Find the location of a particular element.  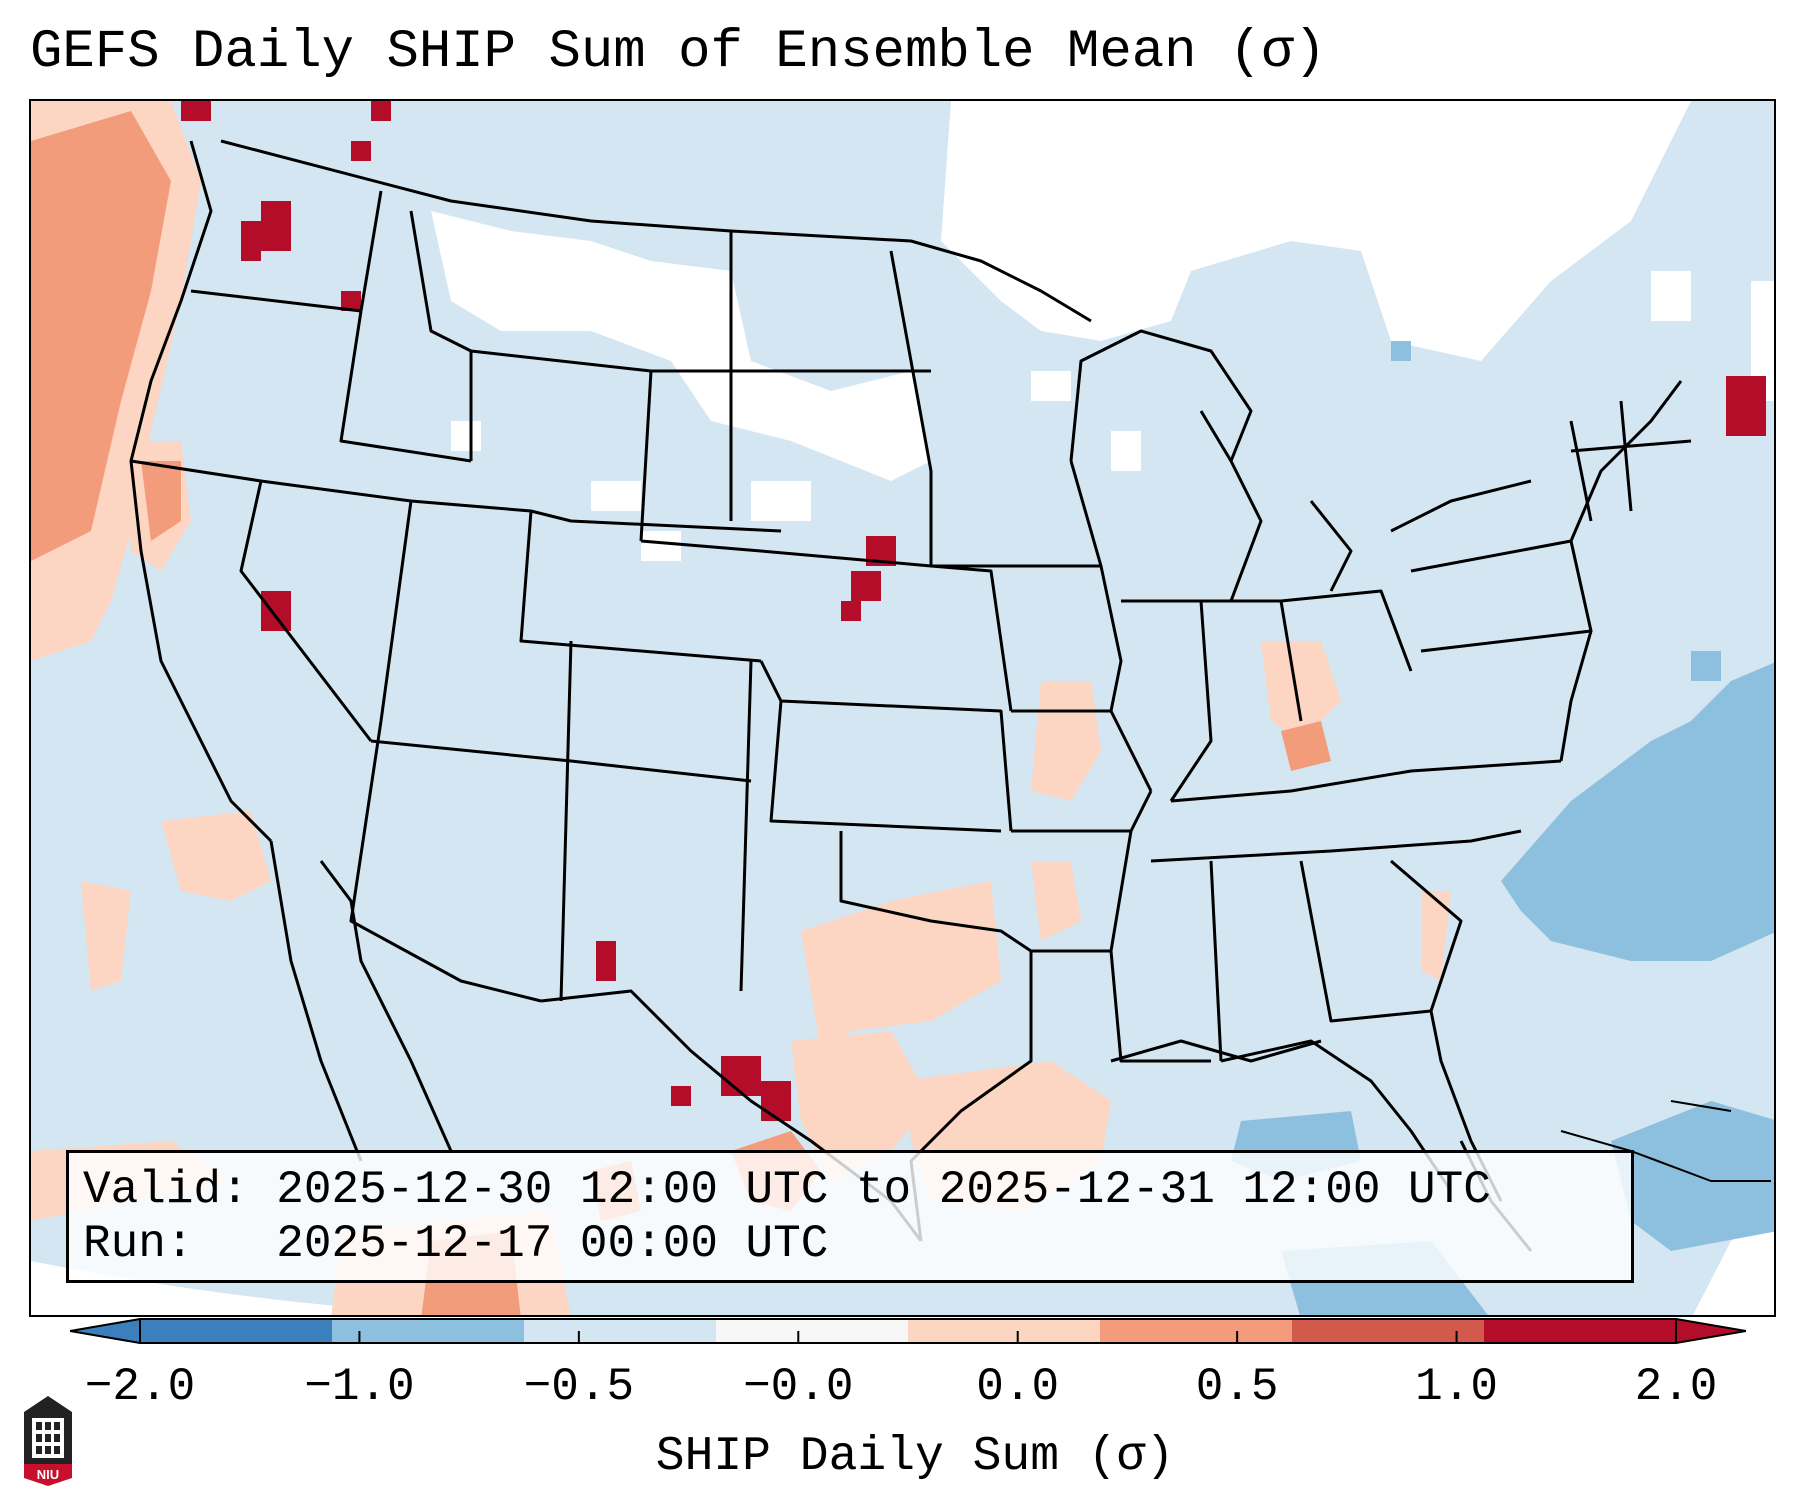

colorbar is located at coordinates (908, 1331).